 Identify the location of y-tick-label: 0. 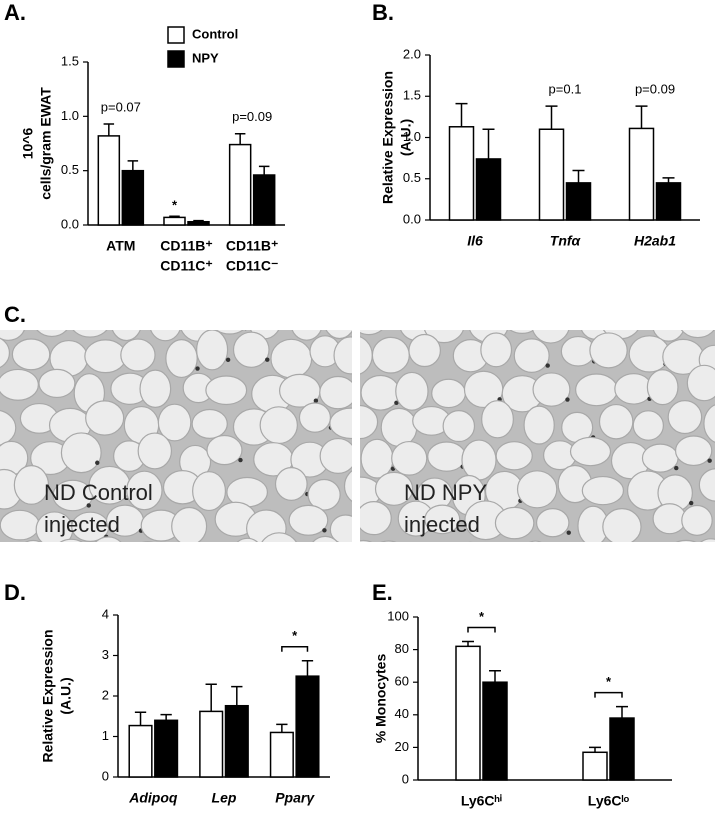
(105, 775).